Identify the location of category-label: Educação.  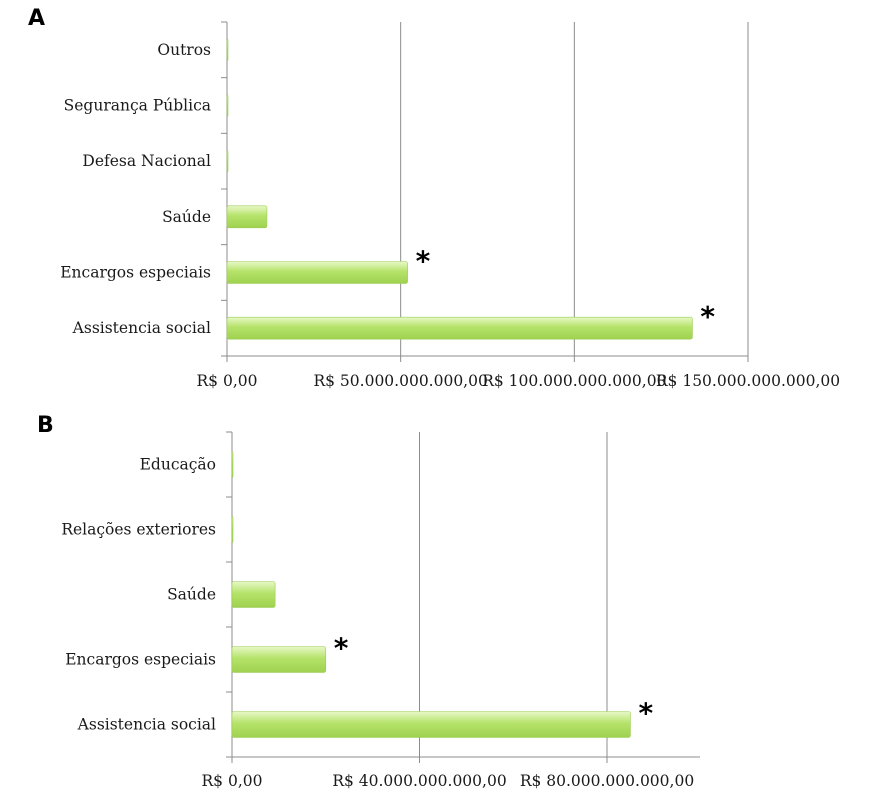
(178, 465).